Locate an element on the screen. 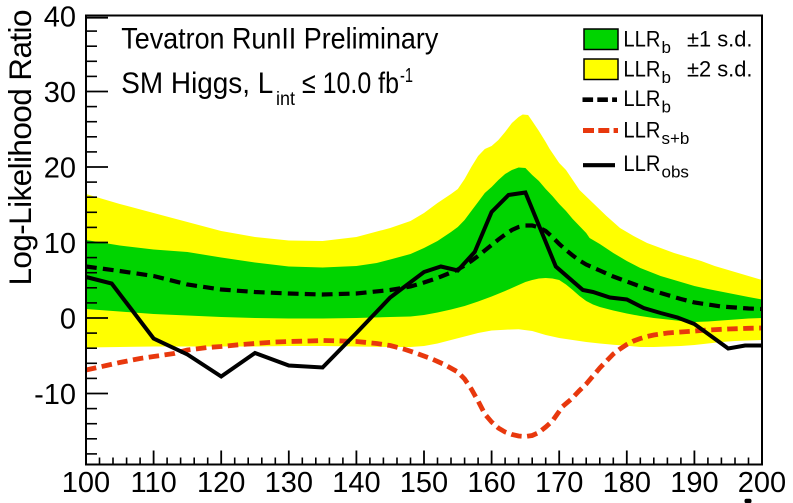 This screenshot has height=503, width=793. svg-text: 110 is located at coordinates (153, 483).